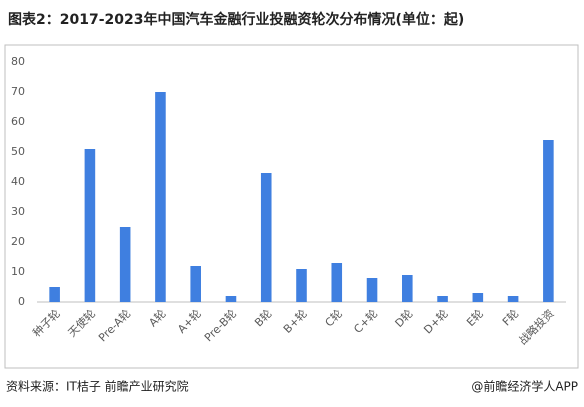 This screenshot has width=584, height=407. I want to click on x-tick-label: C轮, so click(333, 317).